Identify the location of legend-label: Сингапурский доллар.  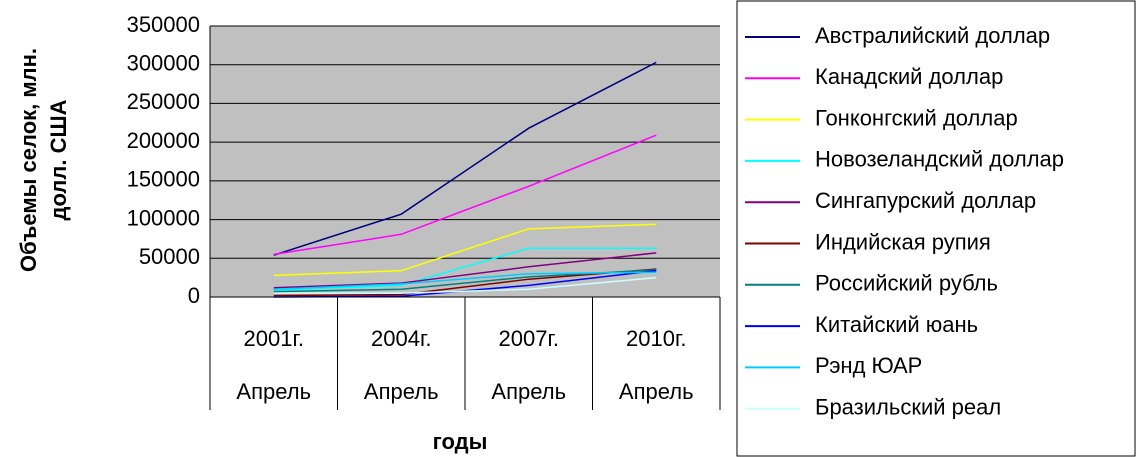
(925, 200).